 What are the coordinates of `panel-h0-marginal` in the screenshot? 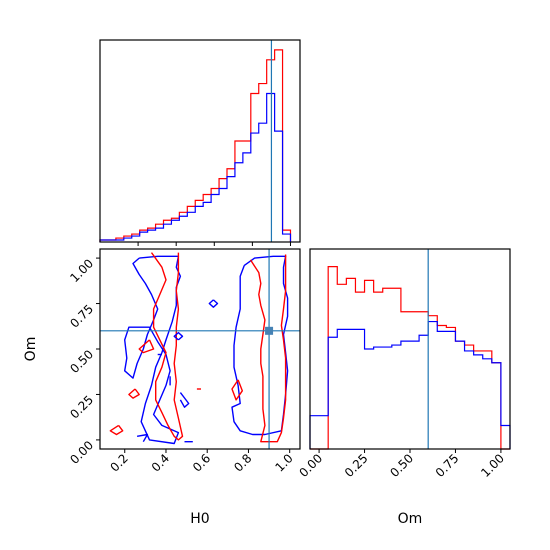 It's located at (200, 142).